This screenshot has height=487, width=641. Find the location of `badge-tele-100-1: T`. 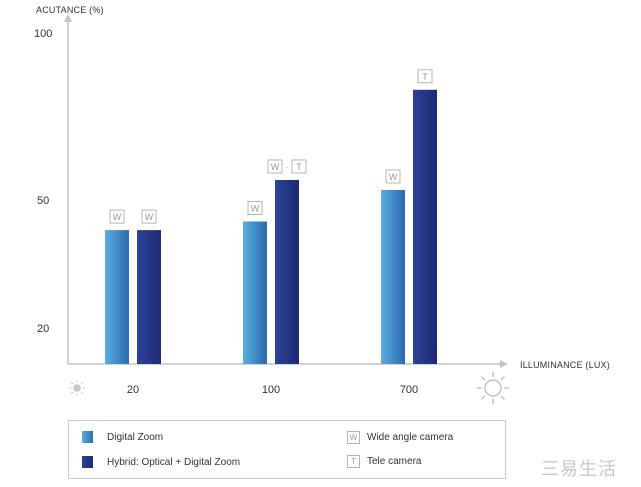

badge-tele-100-1: T is located at coordinates (299, 166).